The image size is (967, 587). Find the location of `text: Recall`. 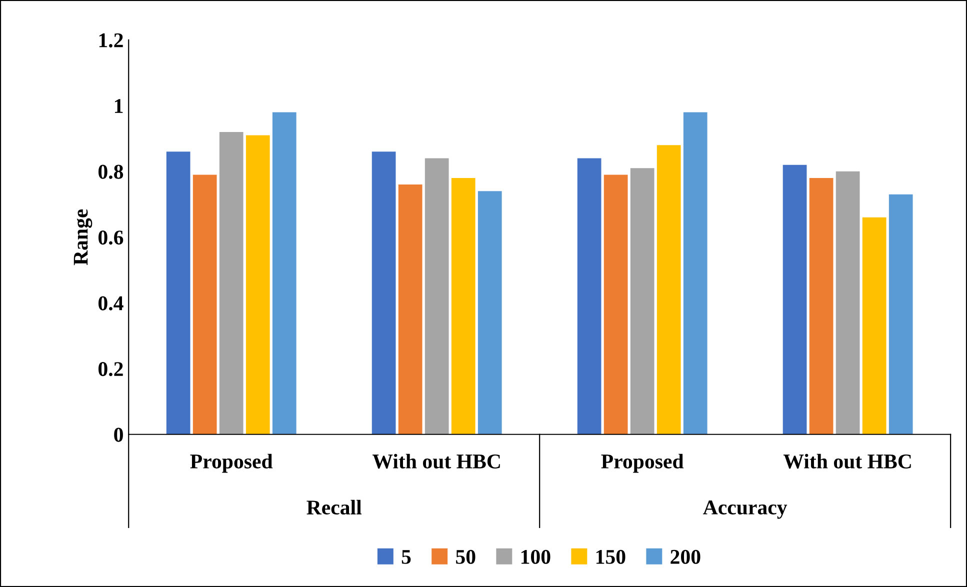

text: Recall is located at coordinates (334, 507).